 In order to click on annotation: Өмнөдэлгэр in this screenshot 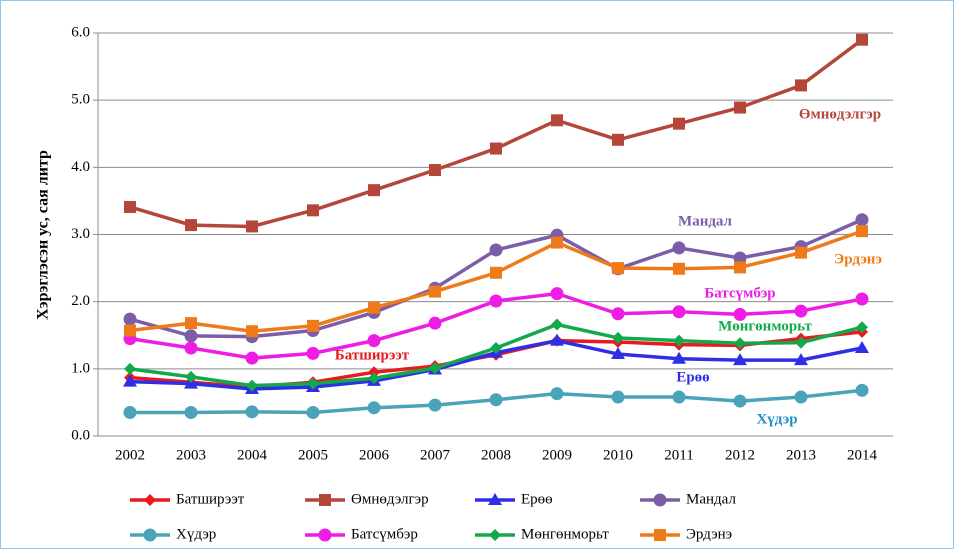, I will do `click(840, 114)`.